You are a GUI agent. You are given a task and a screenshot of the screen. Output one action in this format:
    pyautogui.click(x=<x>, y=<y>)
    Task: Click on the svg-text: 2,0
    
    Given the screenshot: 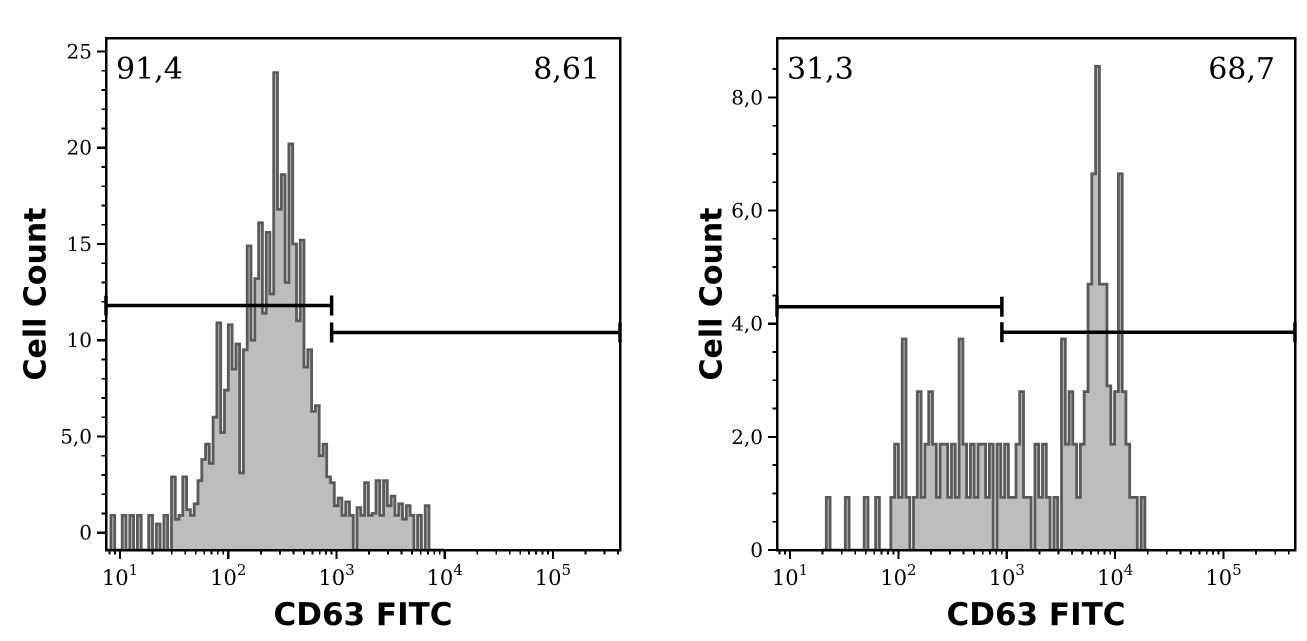 What is the action you would take?
    pyautogui.click(x=747, y=437)
    